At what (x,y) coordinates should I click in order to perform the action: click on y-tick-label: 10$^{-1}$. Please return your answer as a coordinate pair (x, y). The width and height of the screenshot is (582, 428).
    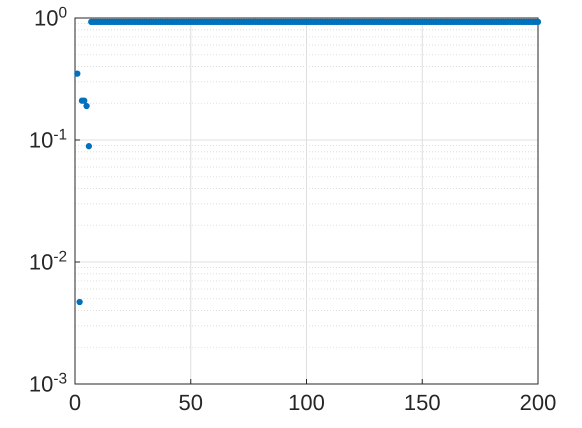
    Looking at the image, I should click on (47, 139).